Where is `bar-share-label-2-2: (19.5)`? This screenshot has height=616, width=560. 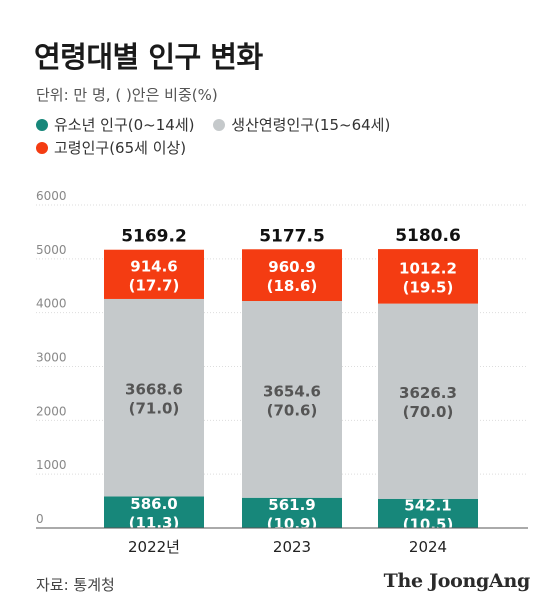 bar-share-label-2-2: (19.5) is located at coordinates (428, 287).